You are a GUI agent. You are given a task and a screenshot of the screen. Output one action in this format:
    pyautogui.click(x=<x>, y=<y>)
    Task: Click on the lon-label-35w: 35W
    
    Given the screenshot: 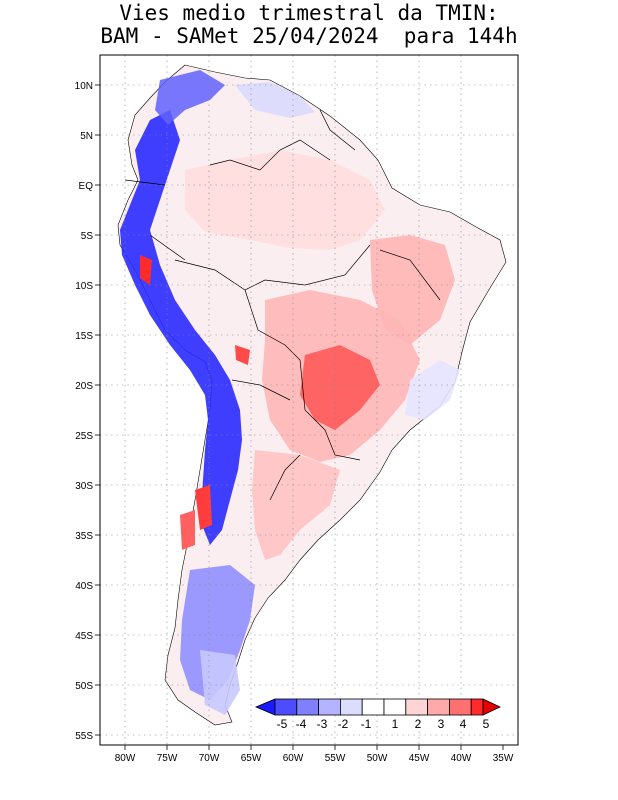 What is the action you would take?
    pyautogui.click(x=503, y=758)
    